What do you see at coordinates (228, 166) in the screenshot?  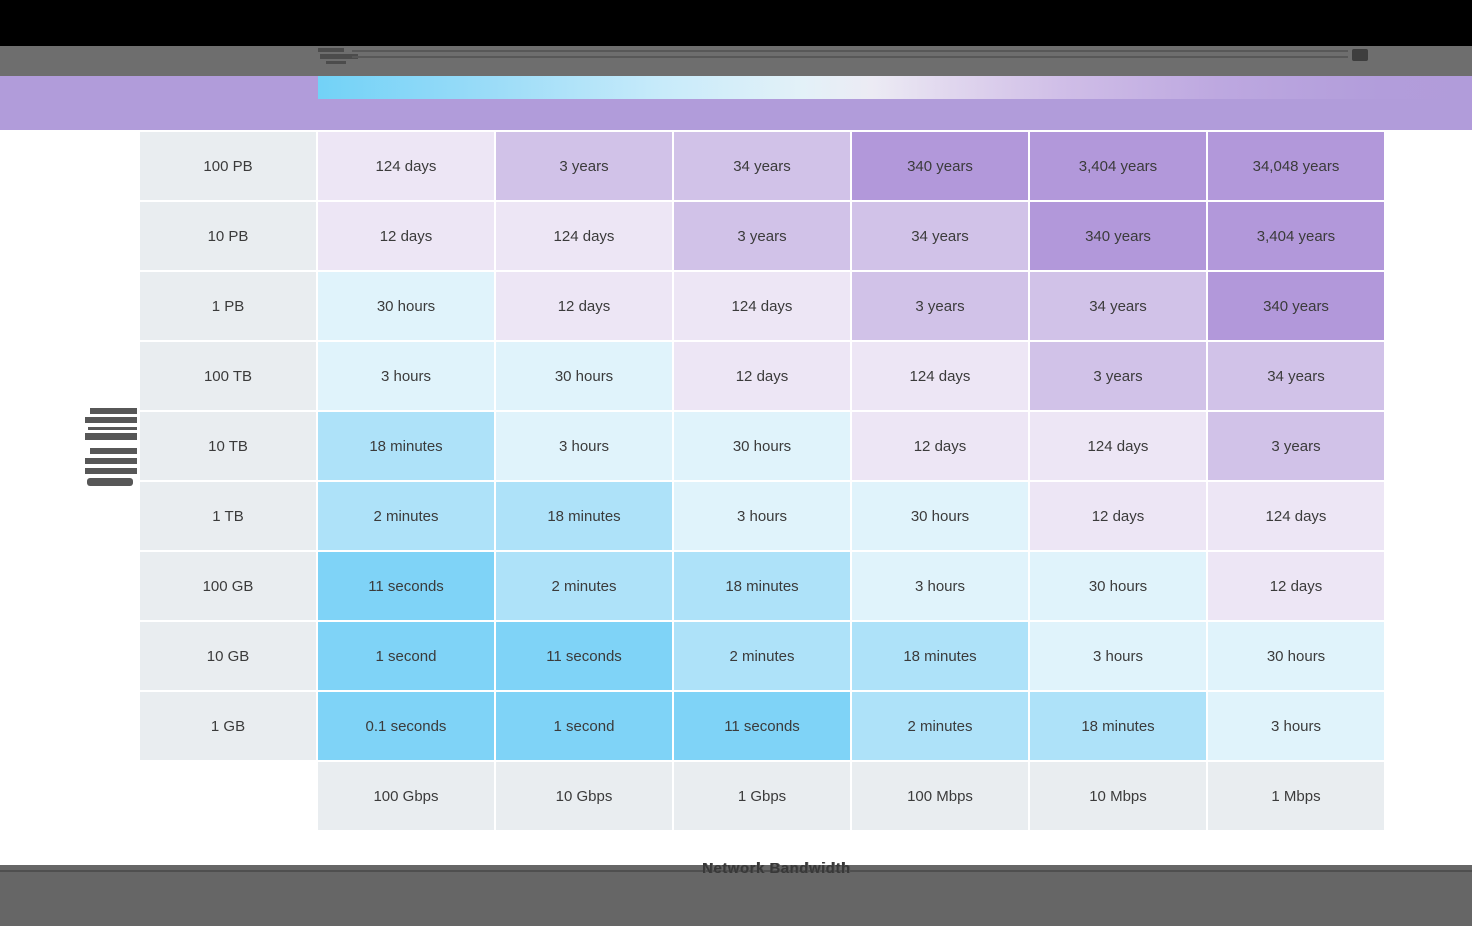 I see `row-label: 100 PB` at bounding box center [228, 166].